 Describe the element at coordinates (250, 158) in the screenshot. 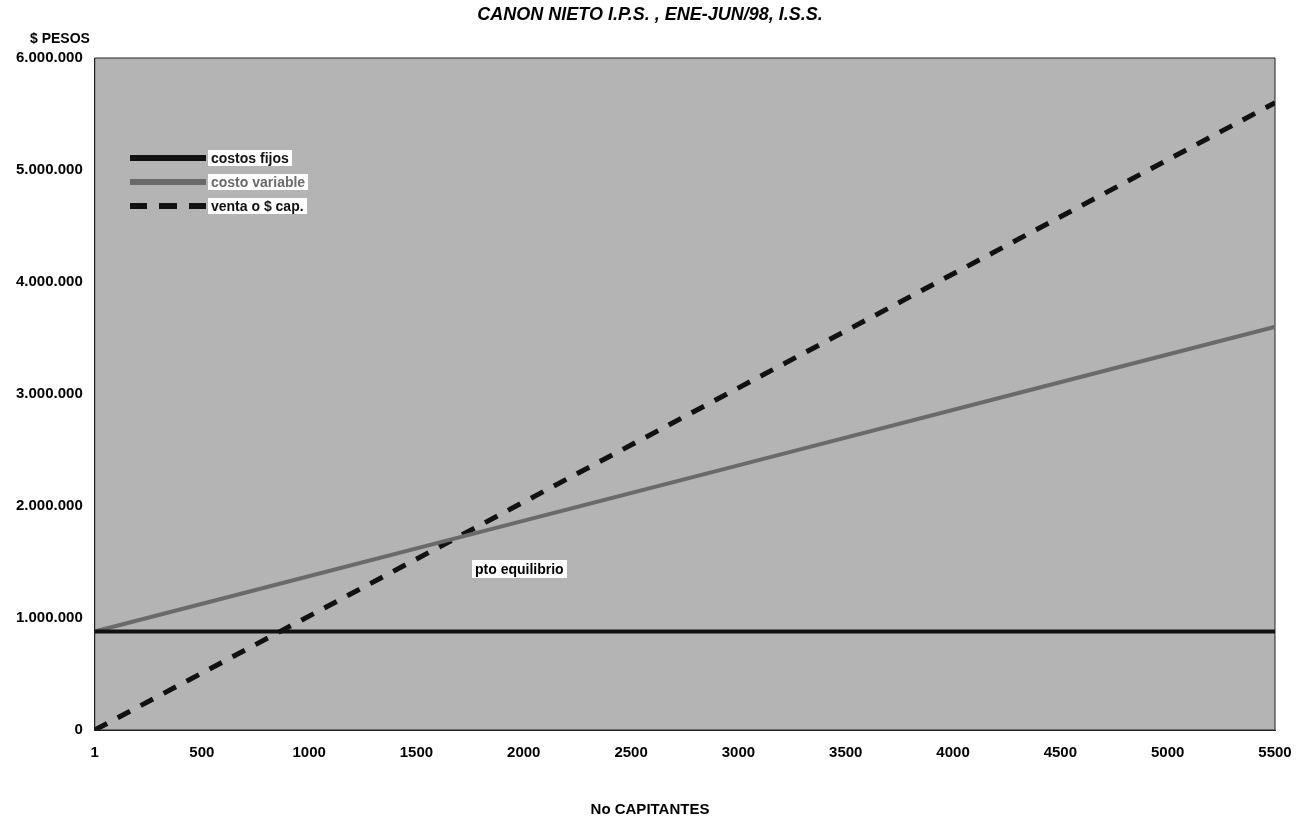

I see `legend-label: costos fijos` at that location.